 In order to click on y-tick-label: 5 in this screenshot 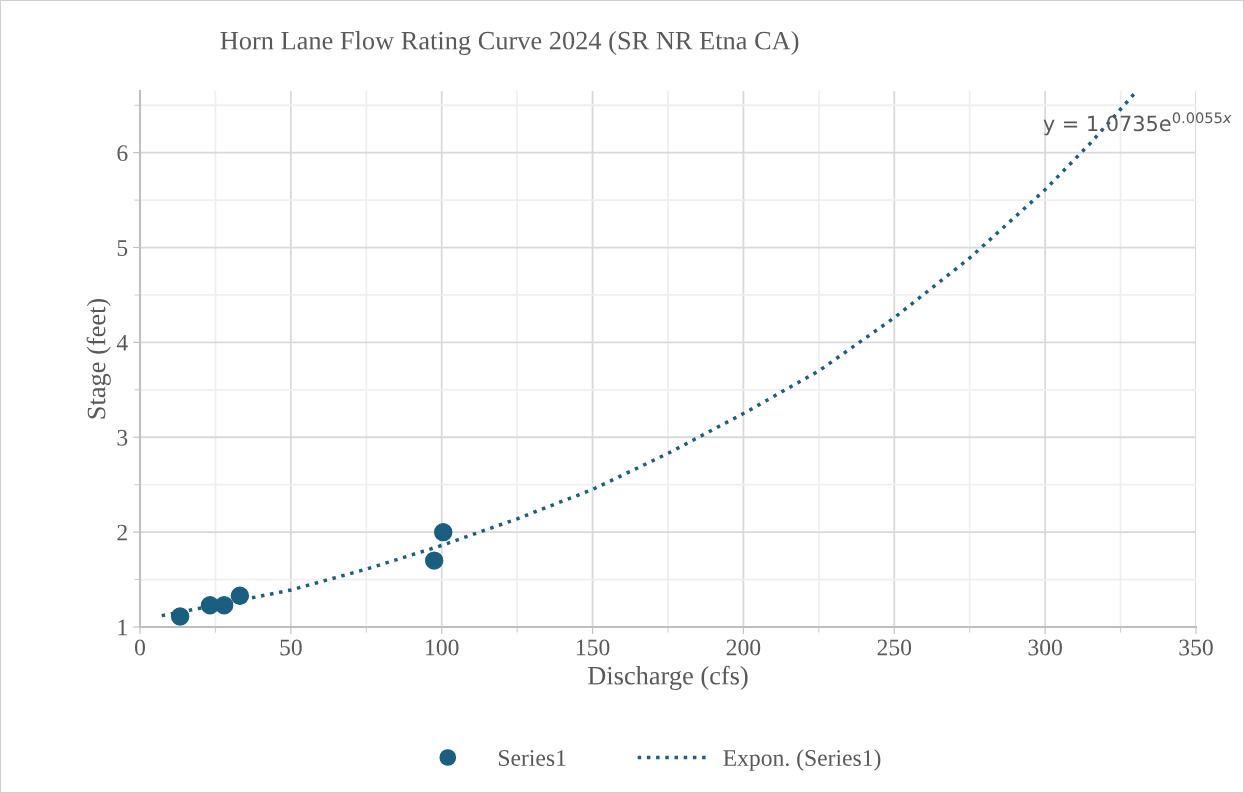, I will do `click(122, 248)`.